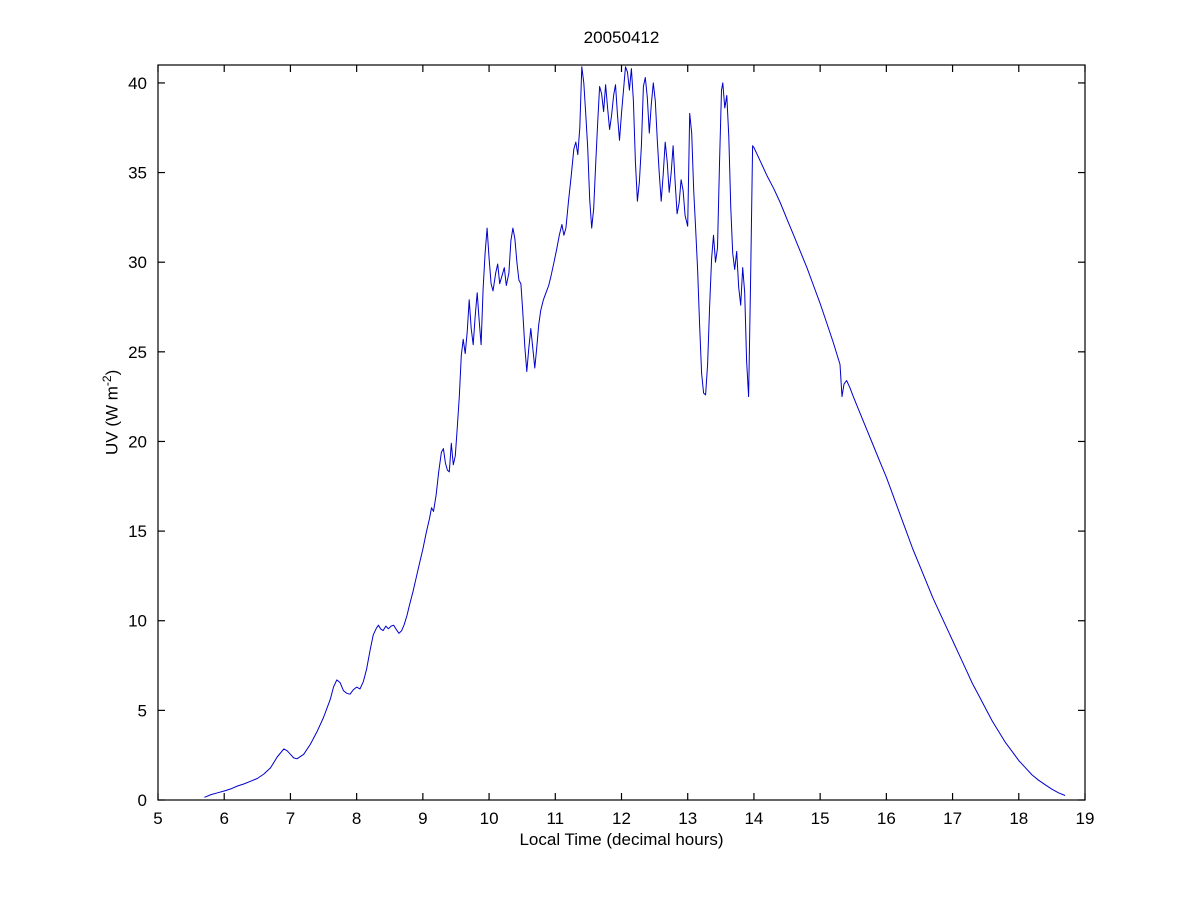 This screenshot has width=1200, height=900. Describe the element at coordinates (1018, 818) in the screenshot. I see `x-tick-label: 18` at that location.